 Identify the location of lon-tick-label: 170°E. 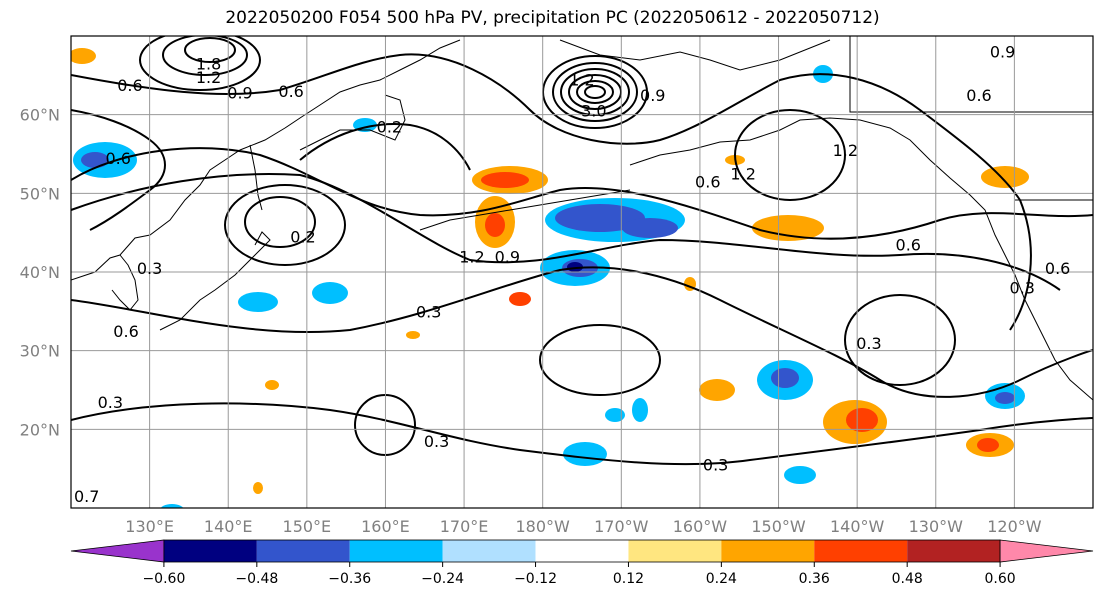
(464, 526).